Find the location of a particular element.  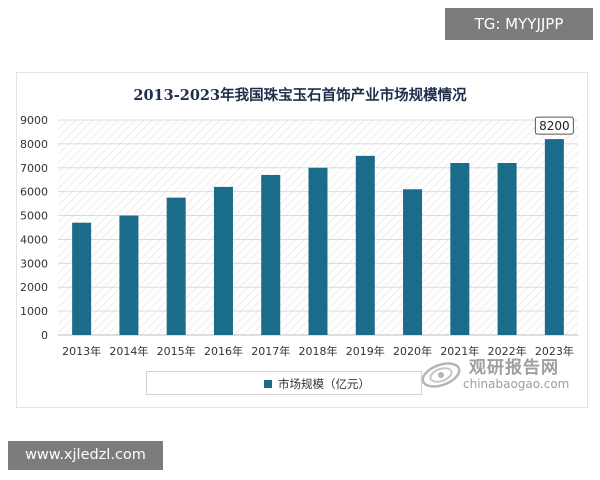

y-tick-label: 7000 is located at coordinates (34, 168).